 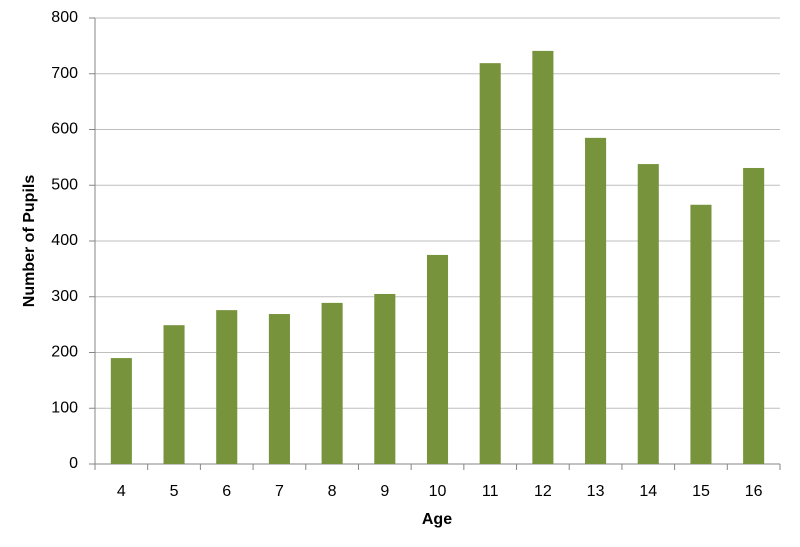 What do you see at coordinates (64, 296) in the screenshot?
I see `y-tick-label: 300` at bounding box center [64, 296].